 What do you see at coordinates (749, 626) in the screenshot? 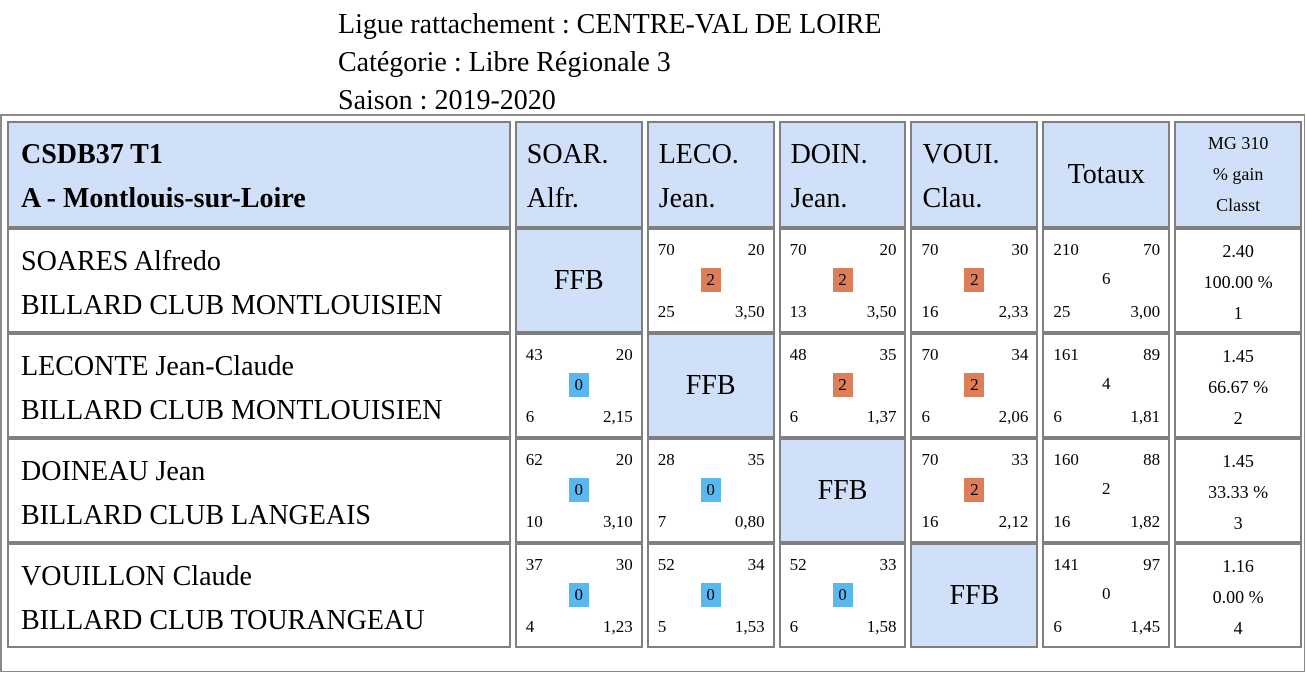
I see `score-average: 1,53` at bounding box center [749, 626].